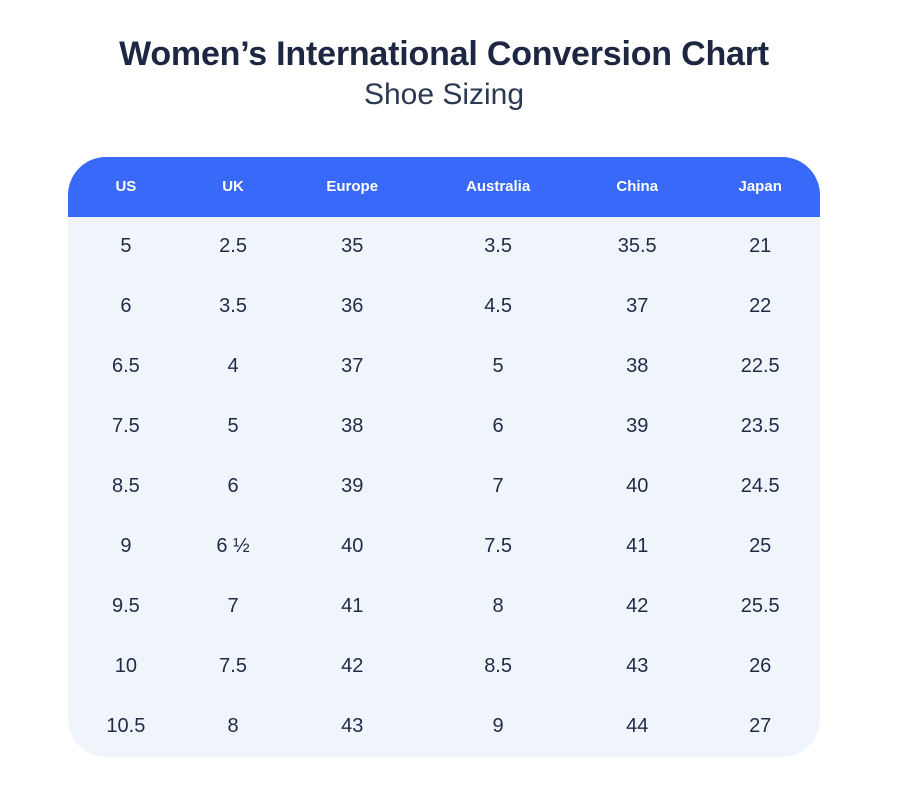 This screenshot has width=915, height=811. Describe the element at coordinates (760, 486) in the screenshot. I see `table-cell: 24.5` at that location.